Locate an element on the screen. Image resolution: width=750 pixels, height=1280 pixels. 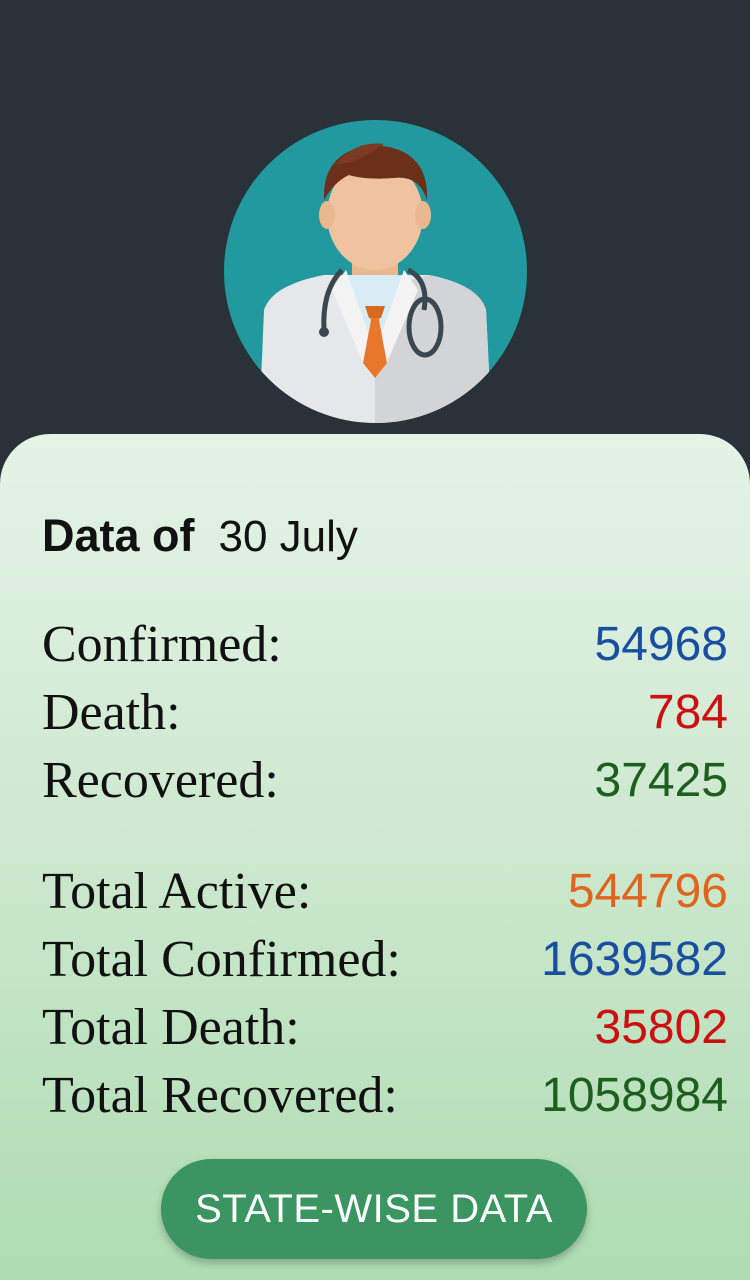
daily-confirmed-row: Confirmed: 54968 is located at coordinates (385, 644).